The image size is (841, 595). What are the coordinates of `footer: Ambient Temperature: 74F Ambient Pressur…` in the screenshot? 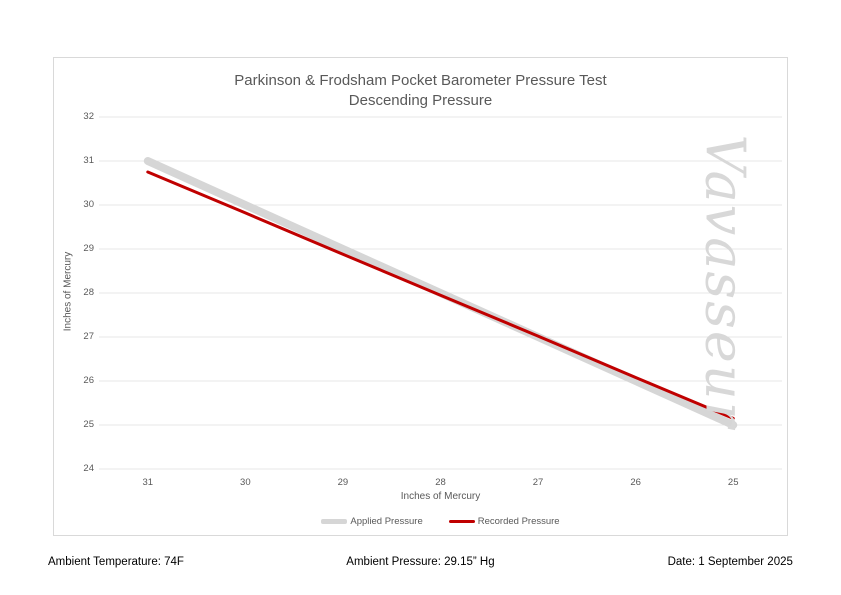 It's located at (420, 562).